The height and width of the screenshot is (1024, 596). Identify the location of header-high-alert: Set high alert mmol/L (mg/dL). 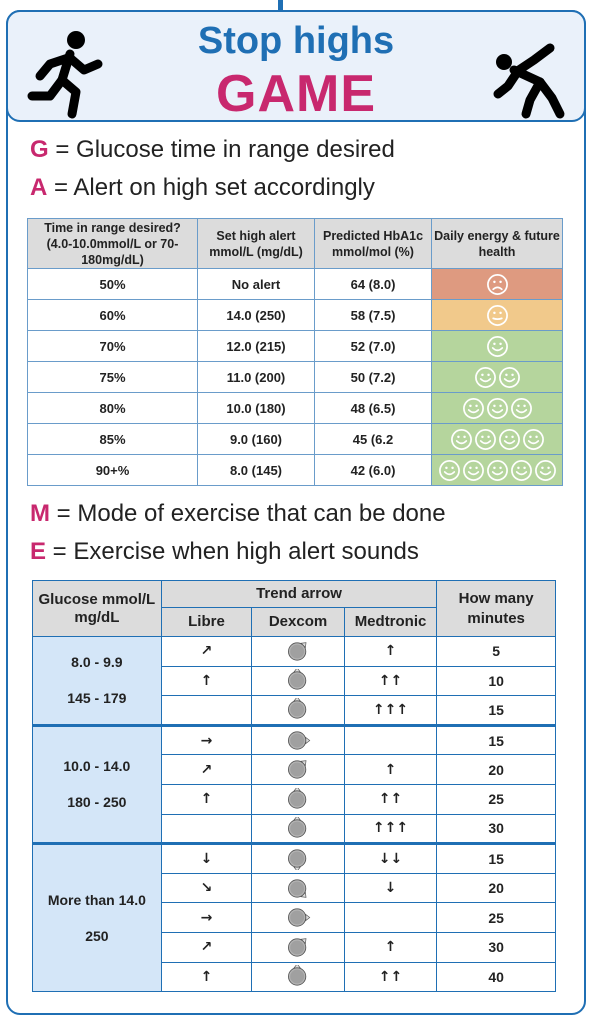
(256, 243).